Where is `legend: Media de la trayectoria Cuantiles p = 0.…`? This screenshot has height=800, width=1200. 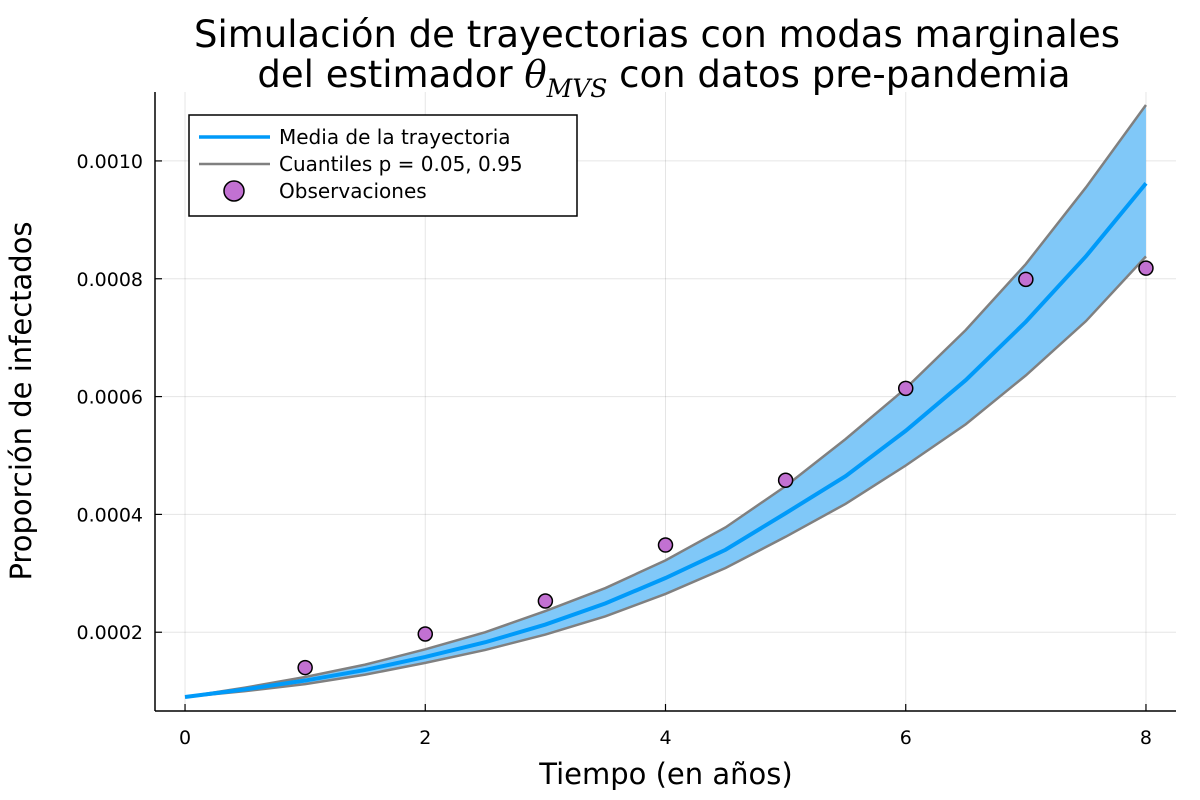 legend: Media de la trayectoria Cuantiles p = 0.… is located at coordinates (383, 165).